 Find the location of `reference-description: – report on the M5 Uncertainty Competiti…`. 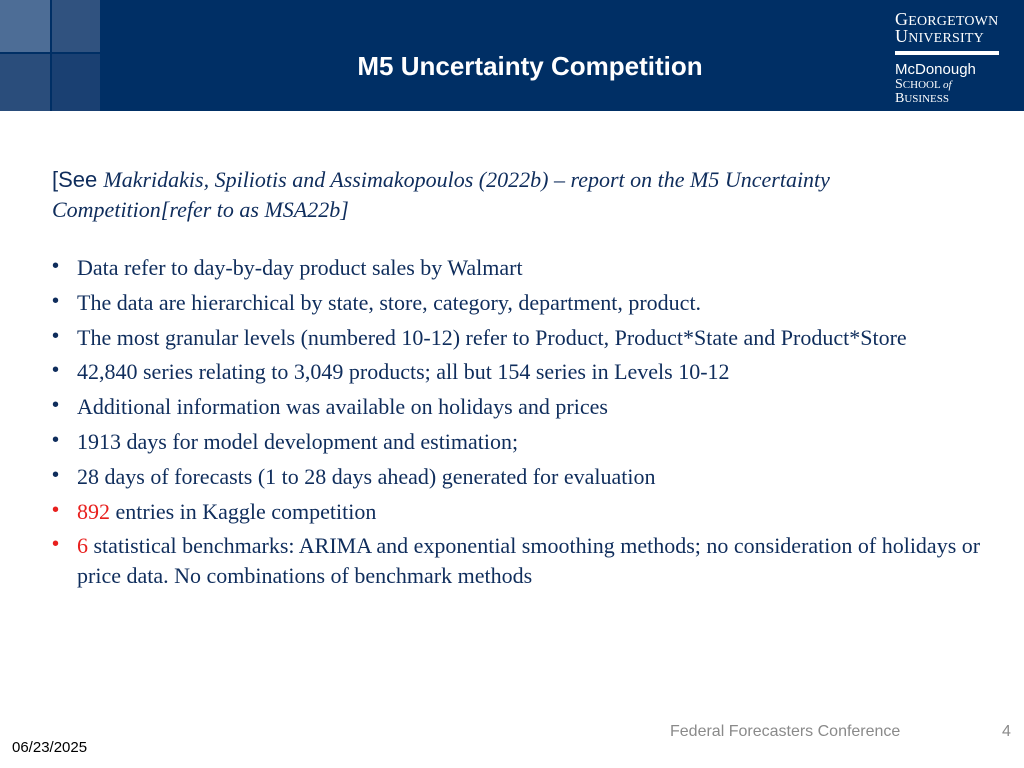

reference-description: – report on the M5 Uncertainty Competiti… is located at coordinates (441, 194).